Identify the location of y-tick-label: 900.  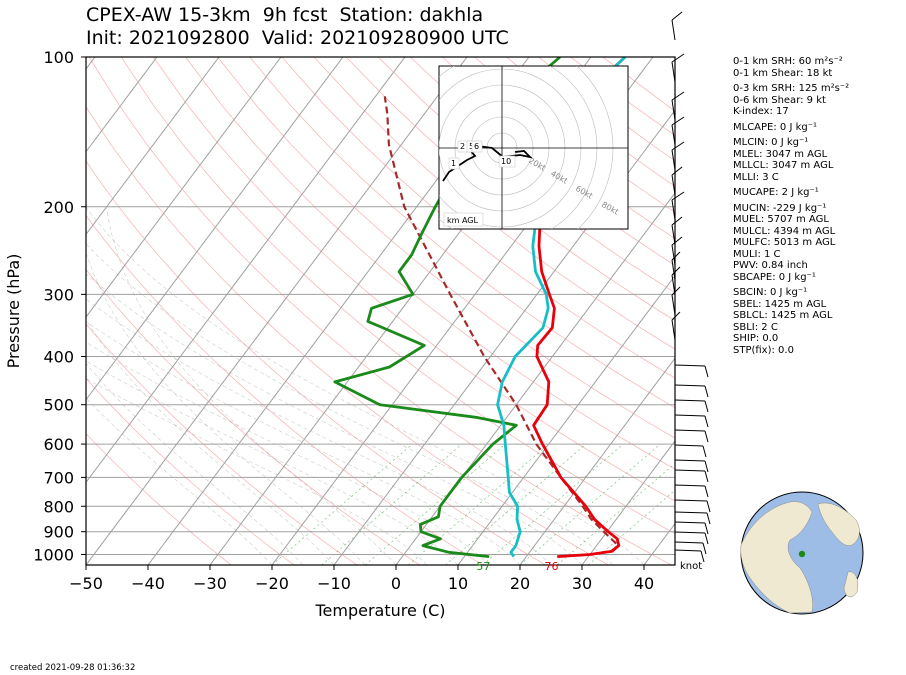
(58, 532).